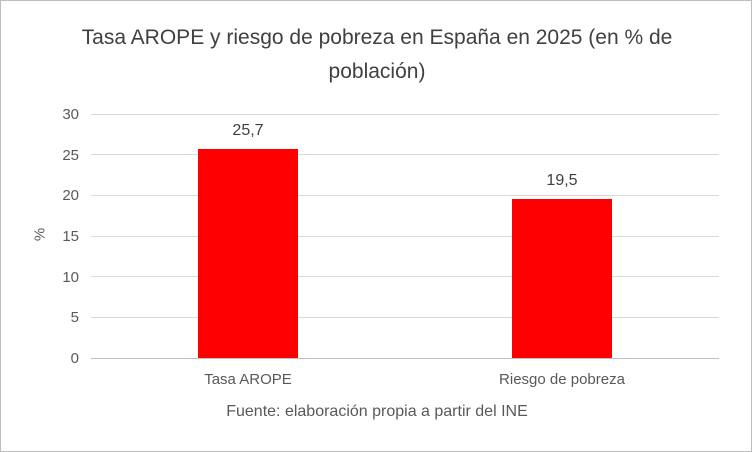  Describe the element at coordinates (70, 196) in the screenshot. I see `y-tick-label: 20` at that location.